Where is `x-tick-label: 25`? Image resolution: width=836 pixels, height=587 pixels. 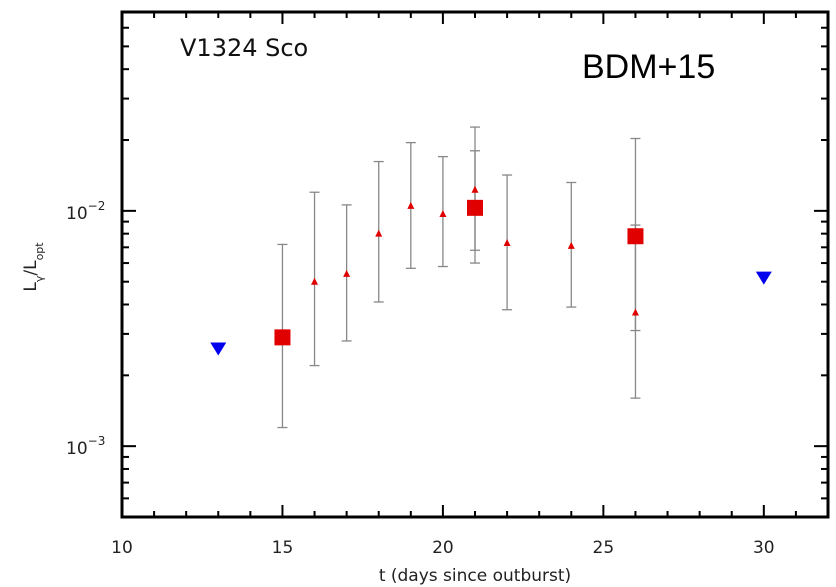
x-tick-label: 25 is located at coordinates (604, 548).